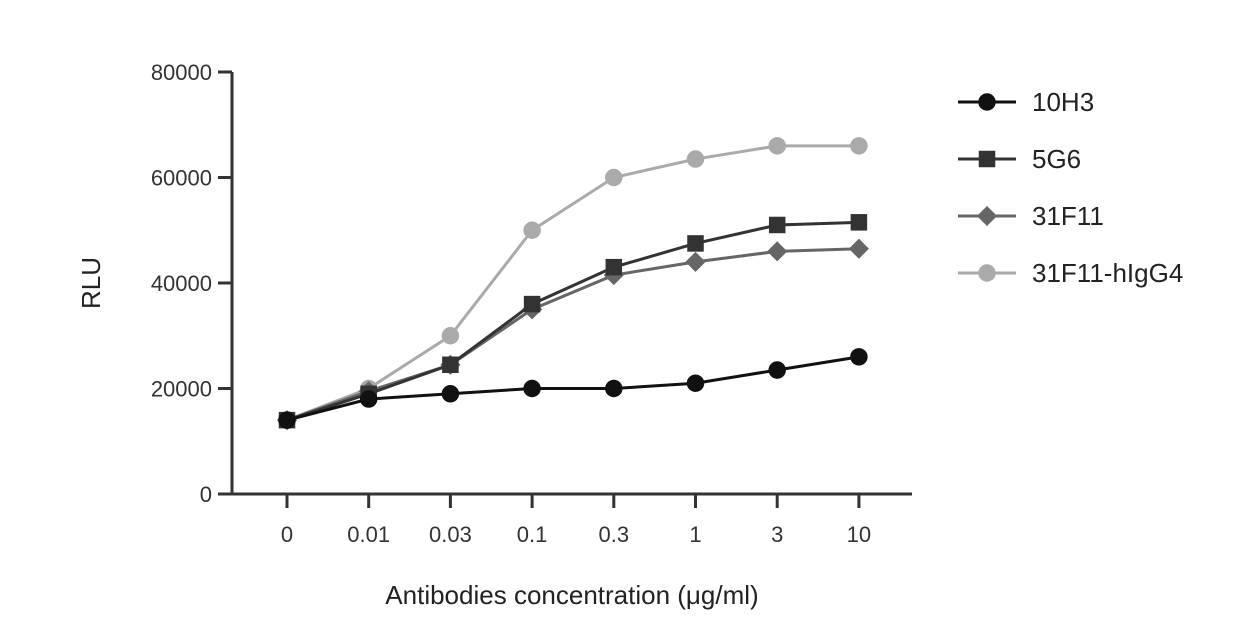  What do you see at coordinates (450, 534) in the screenshot?
I see `x-tick-label: 0.03` at bounding box center [450, 534].